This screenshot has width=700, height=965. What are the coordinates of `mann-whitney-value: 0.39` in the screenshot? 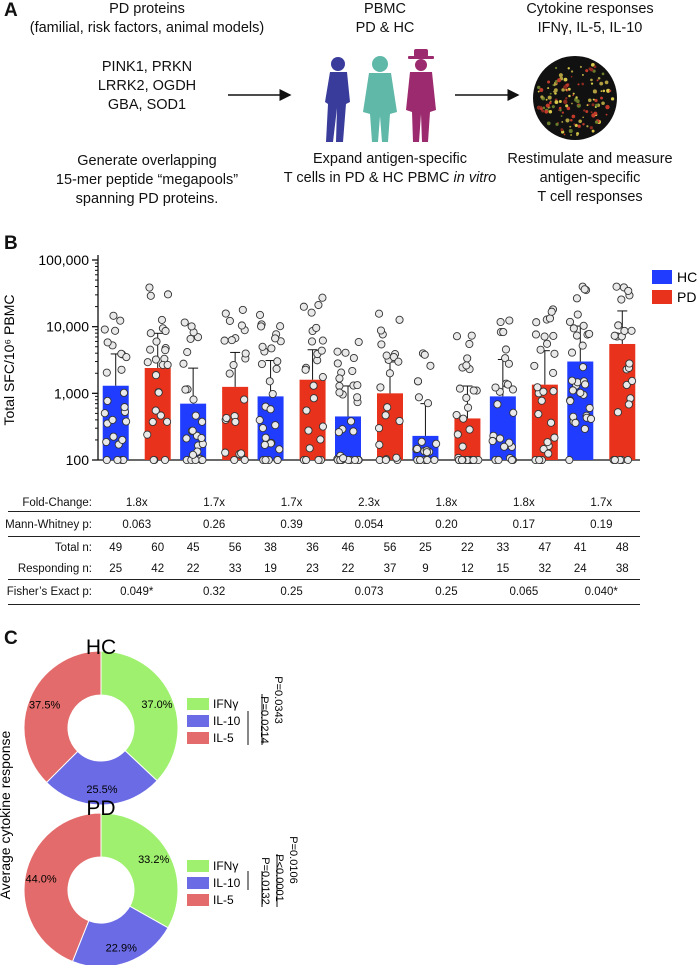 It's located at (291, 525).